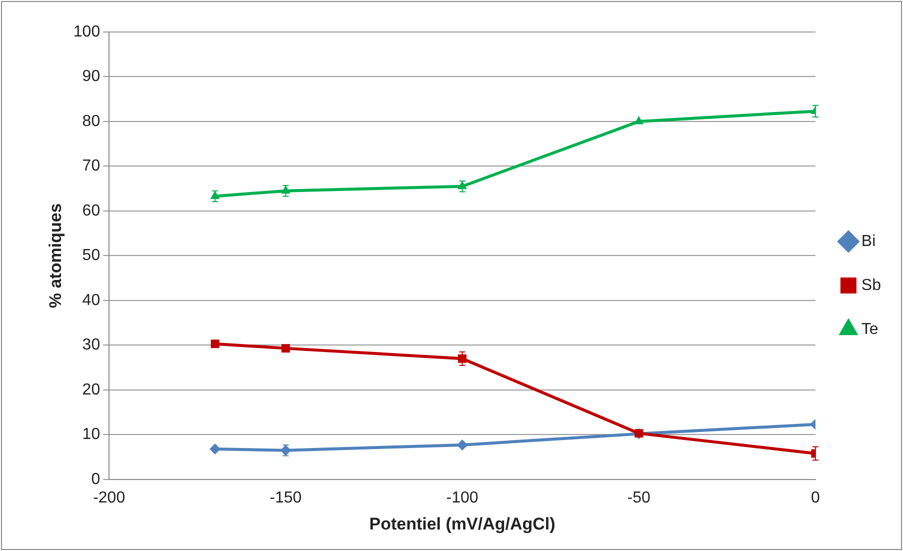 The width and height of the screenshot is (903, 551). What do you see at coordinates (91, 211) in the screenshot?
I see `y-tick-label: 60` at bounding box center [91, 211].